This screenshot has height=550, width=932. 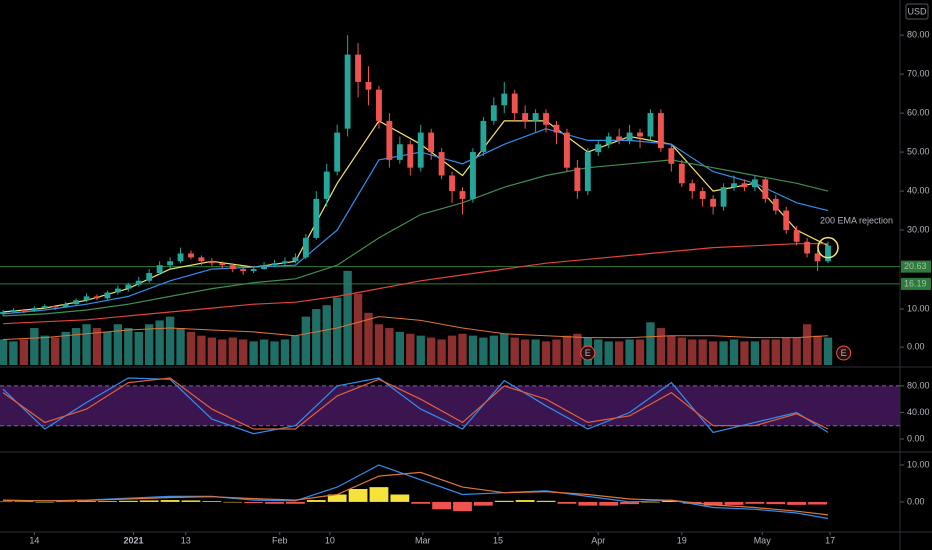 What do you see at coordinates (916, 346) in the screenshot?
I see `y-tick-label: 0.00` at bounding box center [916, 346].